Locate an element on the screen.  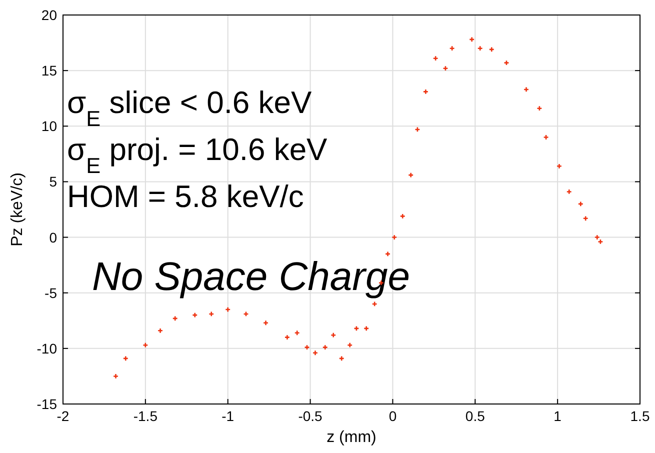
x-tick-label: -1 is located at coordinates (228, 416).